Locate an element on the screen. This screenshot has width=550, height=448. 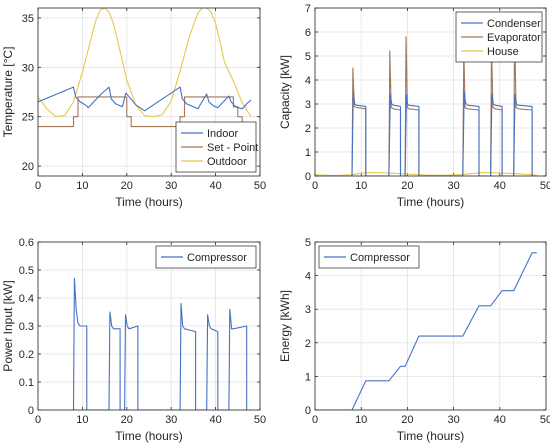
y-tick-label: 0.2 is located at coordinates (26, 355).